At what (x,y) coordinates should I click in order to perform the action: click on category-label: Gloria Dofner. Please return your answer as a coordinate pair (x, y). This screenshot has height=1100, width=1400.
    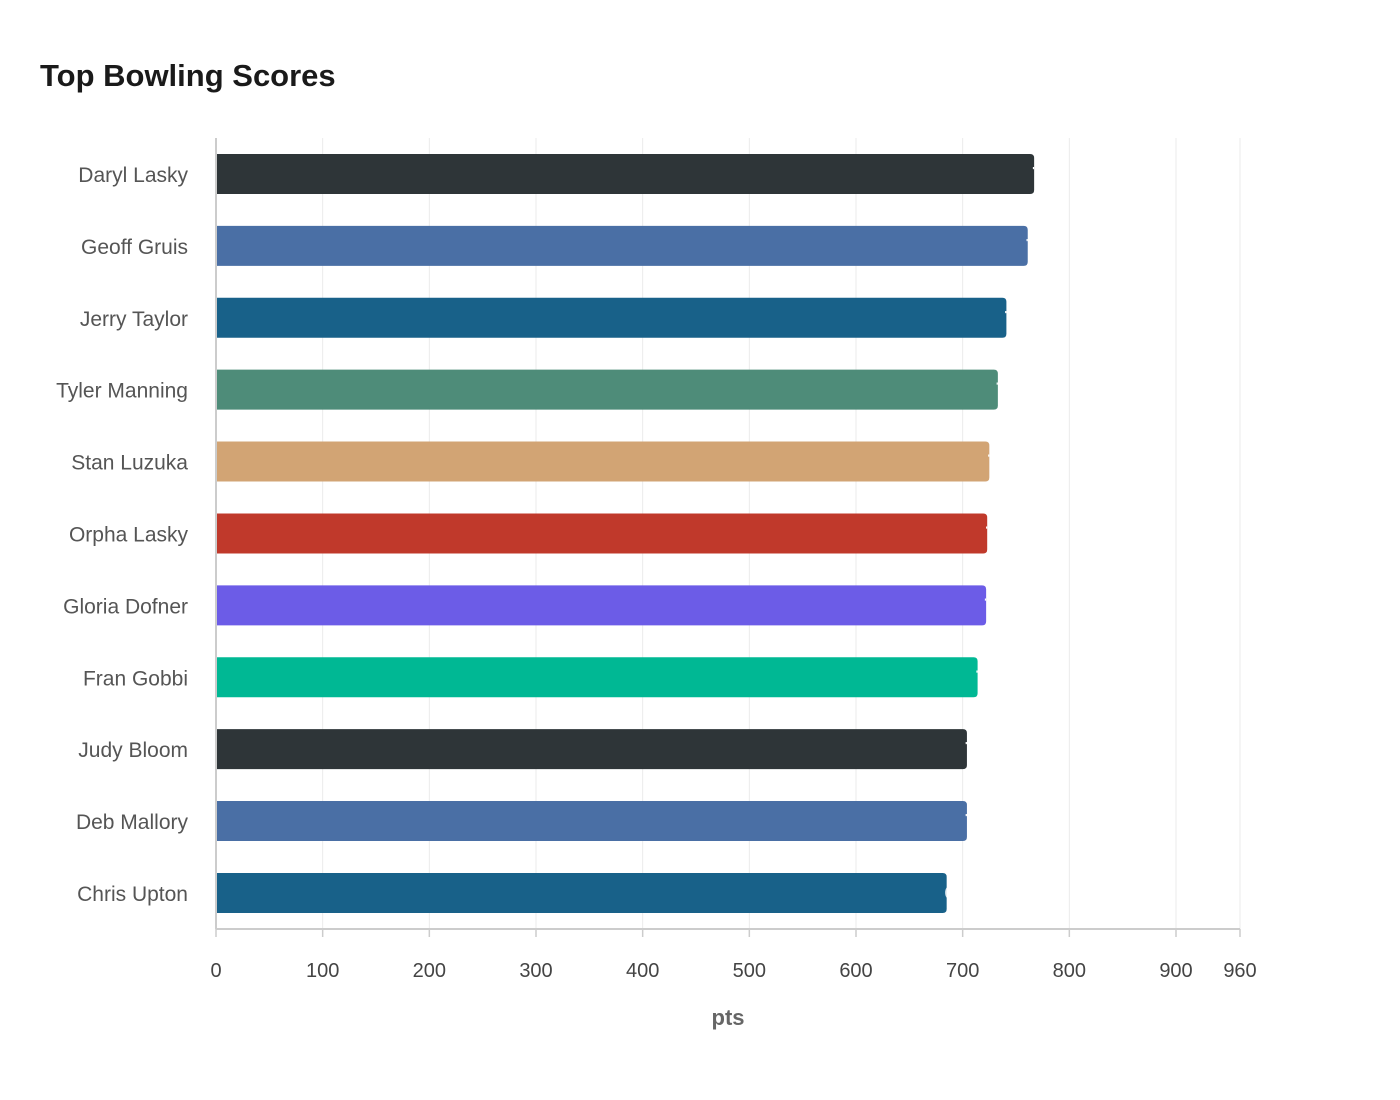
    Looking at the image, I should click on (125, 606).